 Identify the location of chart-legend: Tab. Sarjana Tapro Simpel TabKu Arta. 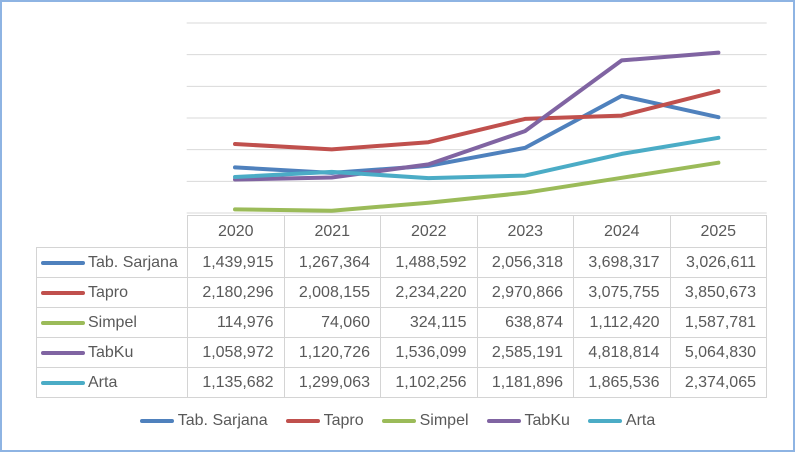
(397, 421).